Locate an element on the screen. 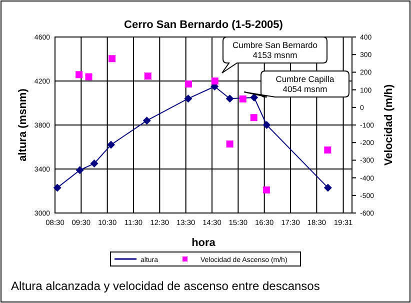  x-axis-title: hora is located at coordinates (204, 243).